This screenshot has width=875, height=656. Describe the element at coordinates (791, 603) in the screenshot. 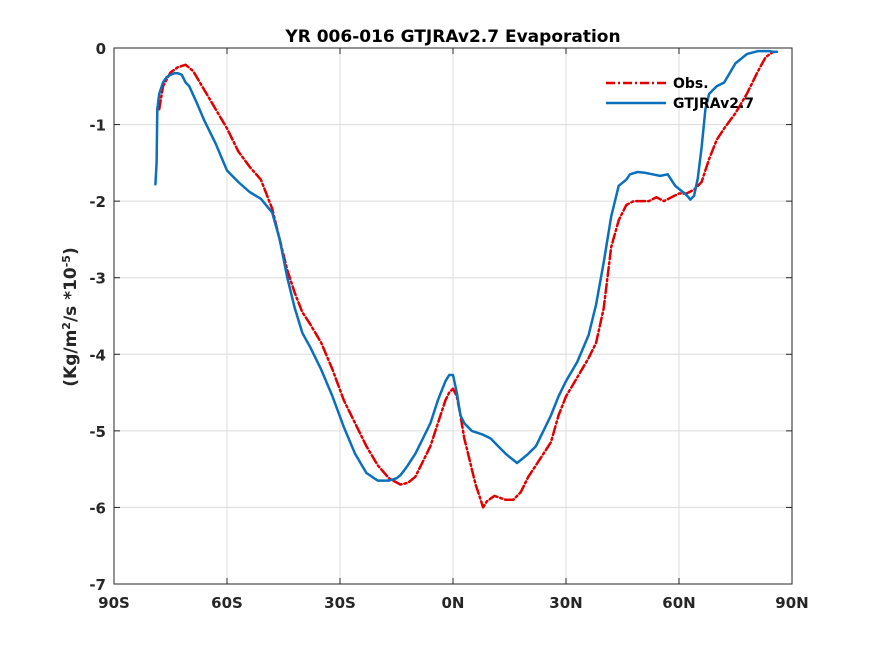

I see `x-tick-label: 90N` at that location.